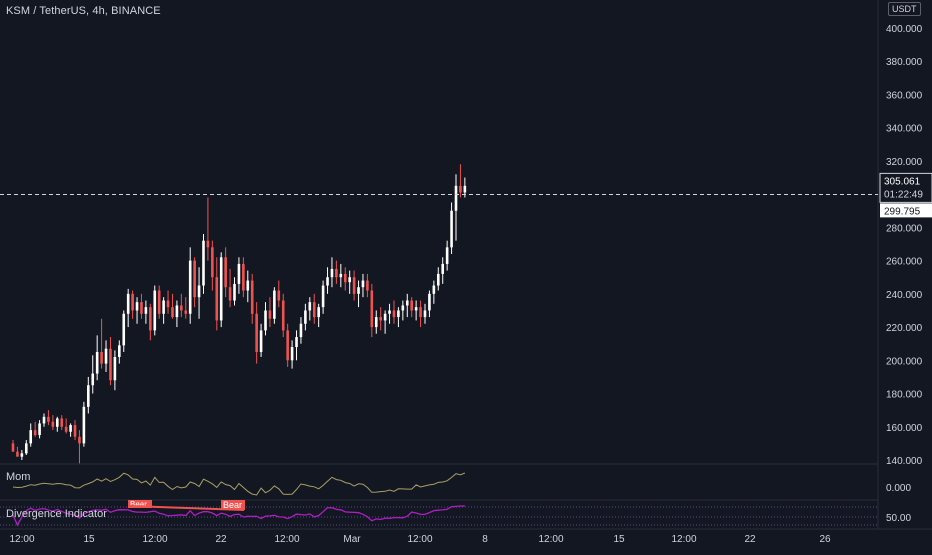 This screenshot has width=932, height=555. Describe the element at coordinates (904, 428) in the screenshot. I see `y-tick-label: 160.000` at that location.